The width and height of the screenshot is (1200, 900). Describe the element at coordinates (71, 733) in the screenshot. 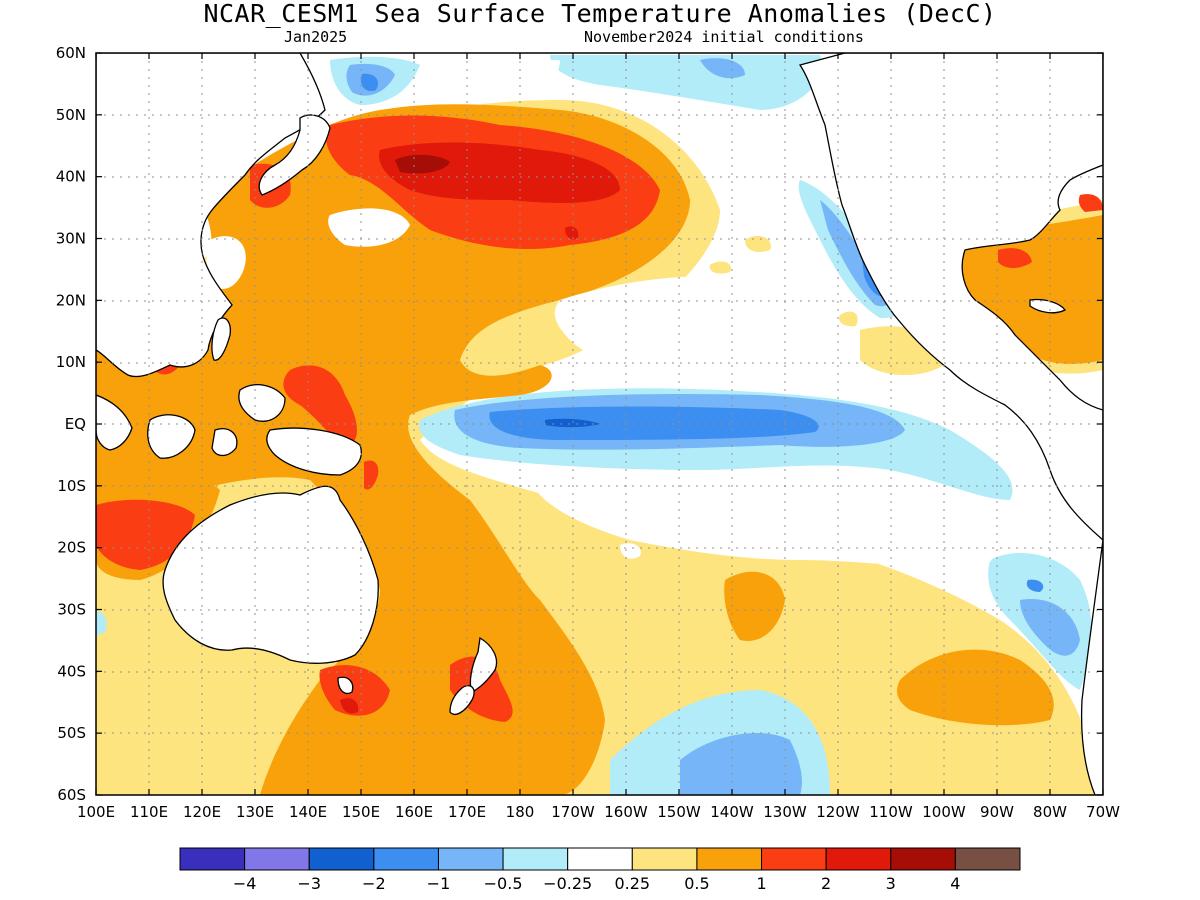

I see `lat-label: 50S` at that location.